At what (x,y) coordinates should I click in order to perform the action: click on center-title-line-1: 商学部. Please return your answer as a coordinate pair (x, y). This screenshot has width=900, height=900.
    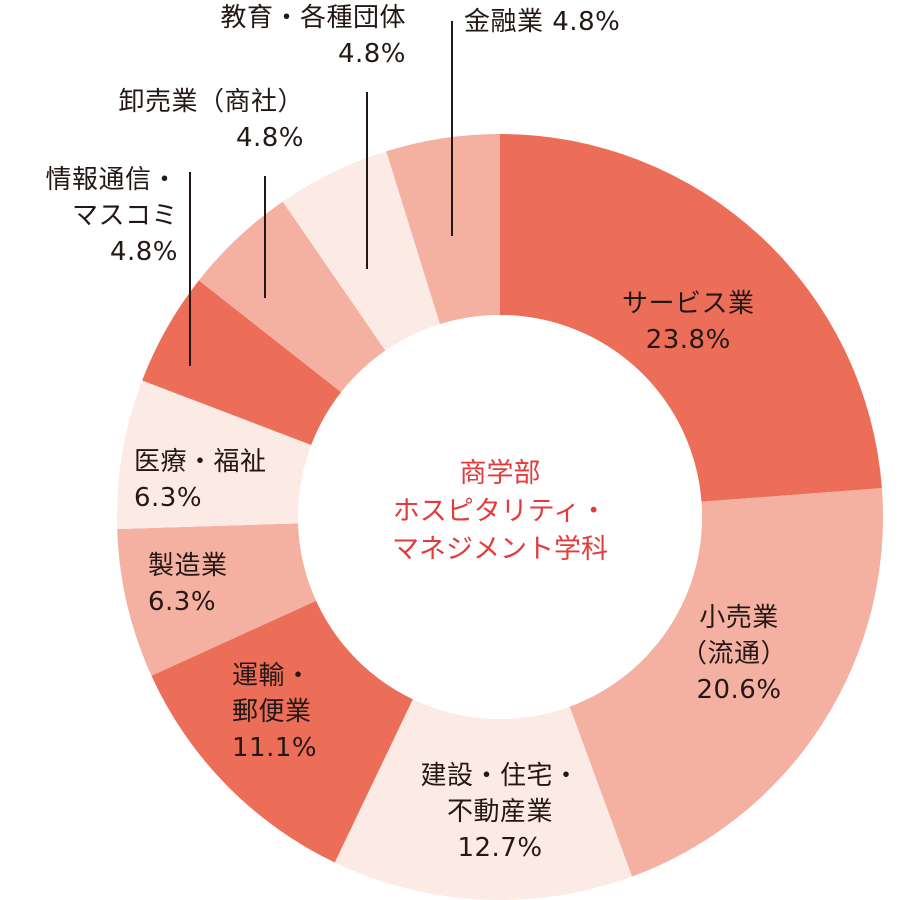
    Looking at the image, I should click on (500, 473).